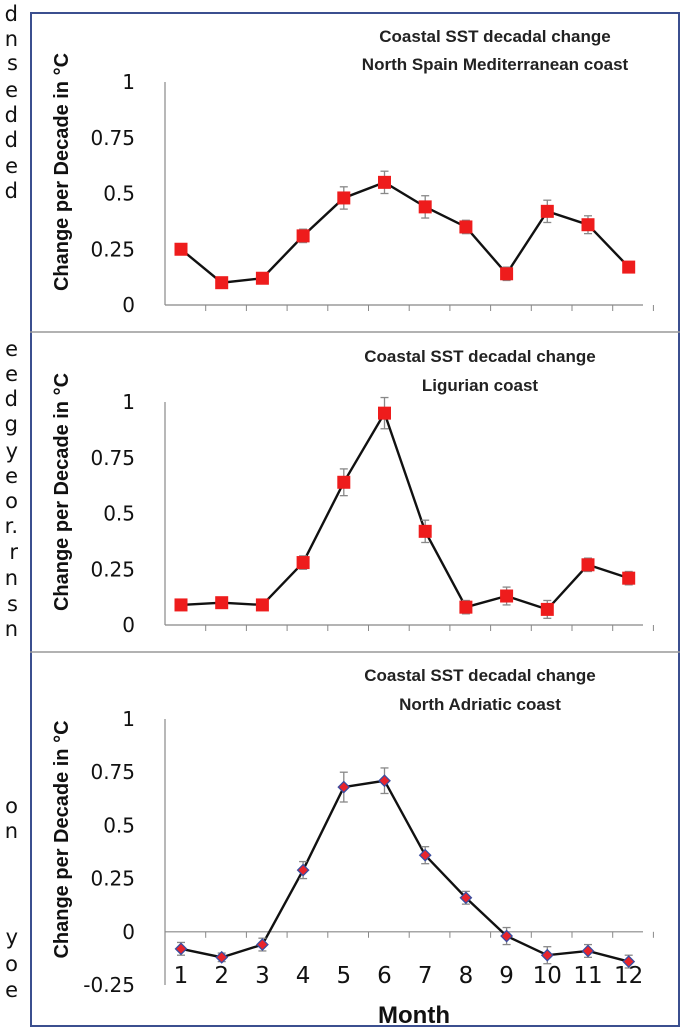 Image resolution: width=690 pixels, height=1032 pixels. Describe the element at coordinates (547, 976) in the screenshot. I see `x-tick-label: 10` at that location.